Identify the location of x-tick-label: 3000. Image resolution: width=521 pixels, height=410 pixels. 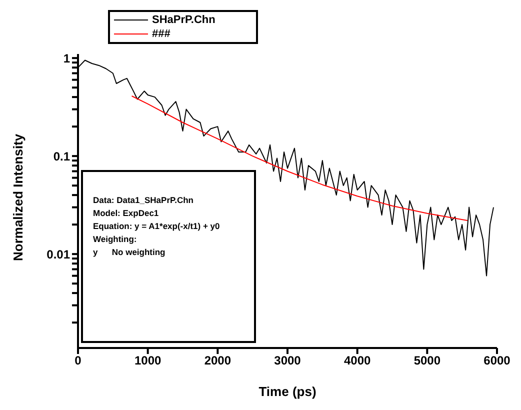
(288, 361).